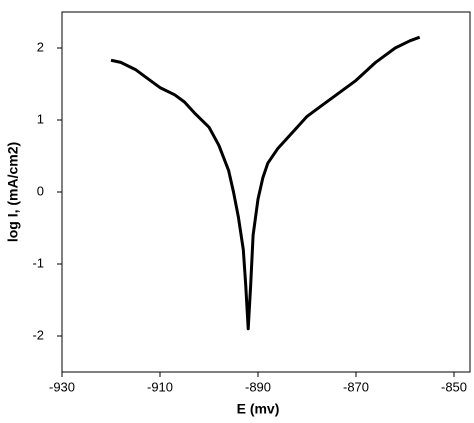  Describe the element at coordinates (258, 409) in the screenshot. I see `x-axis-title: E (mv)` at that location.